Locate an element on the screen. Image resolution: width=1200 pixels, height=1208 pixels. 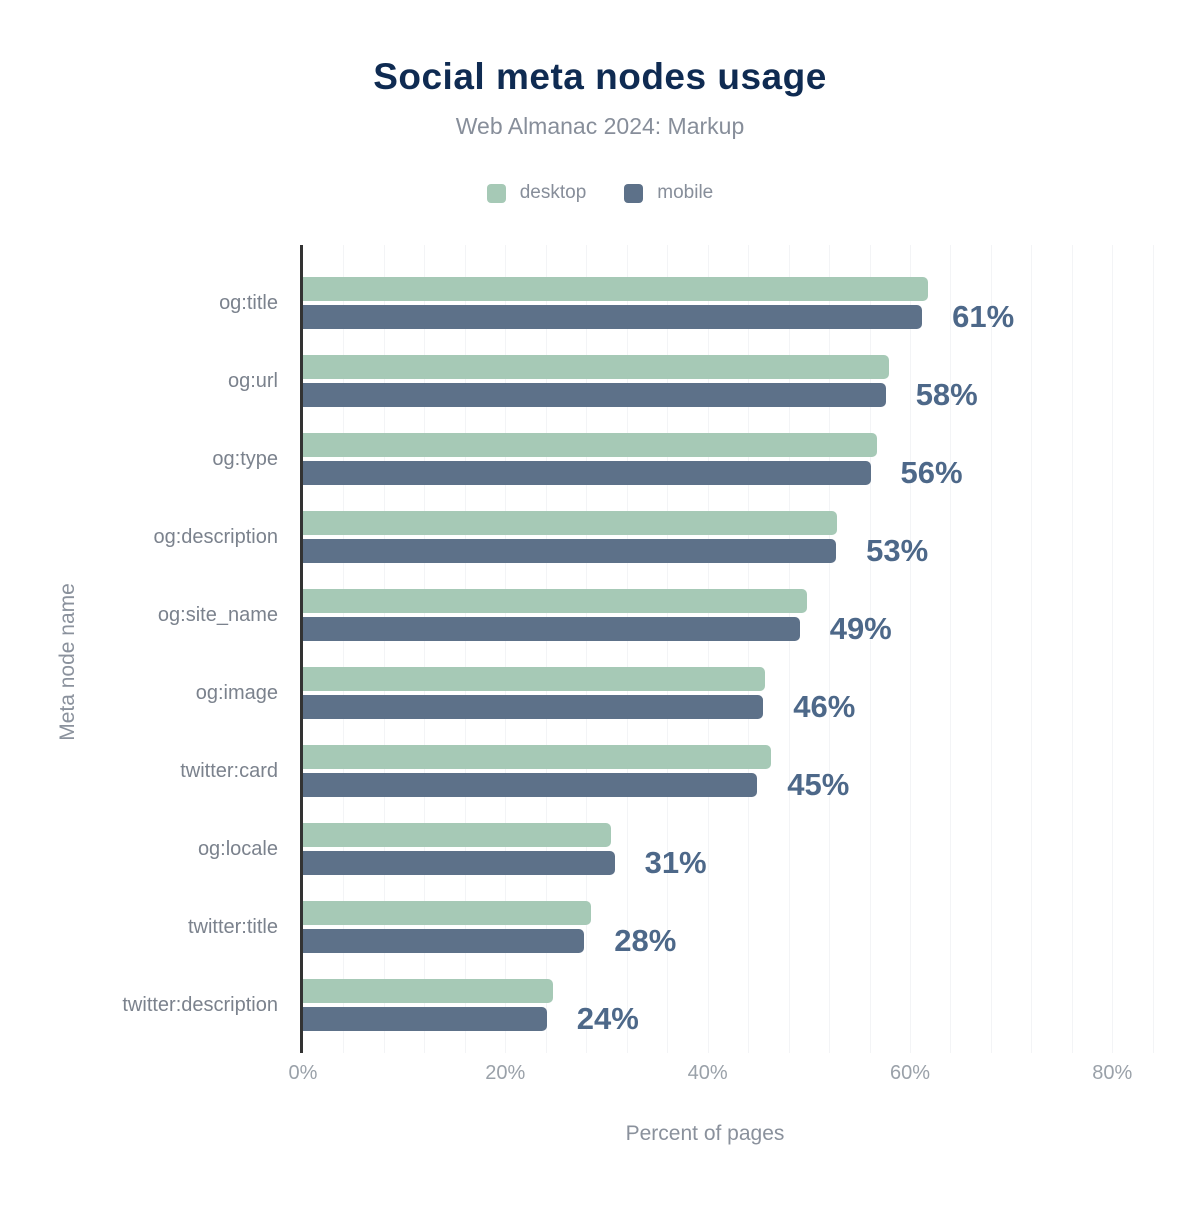
legend: desktop mobile is located at coordinates (600, 193).